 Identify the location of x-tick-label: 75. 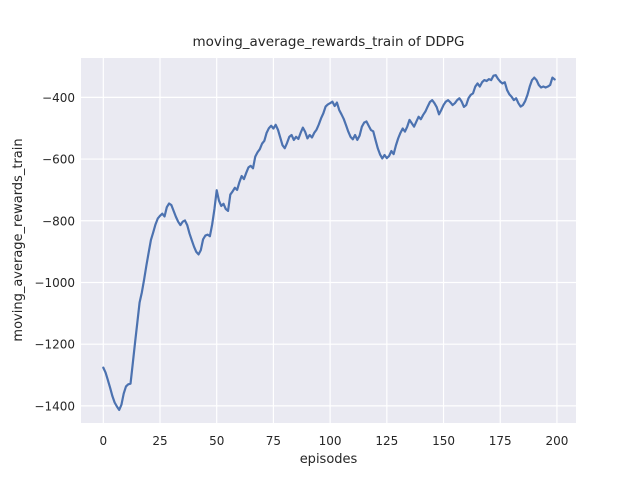
(273, 441).